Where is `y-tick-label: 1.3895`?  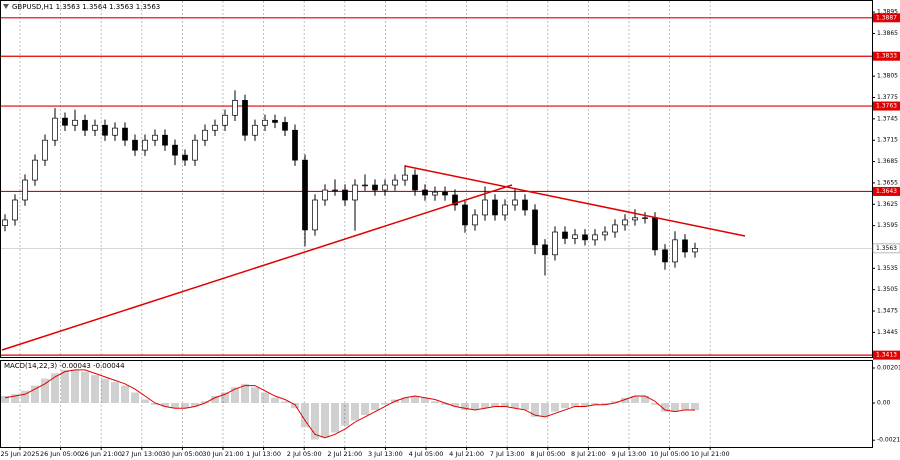 y-tick-label: 1.3895 is located at coordinates (887, 12).